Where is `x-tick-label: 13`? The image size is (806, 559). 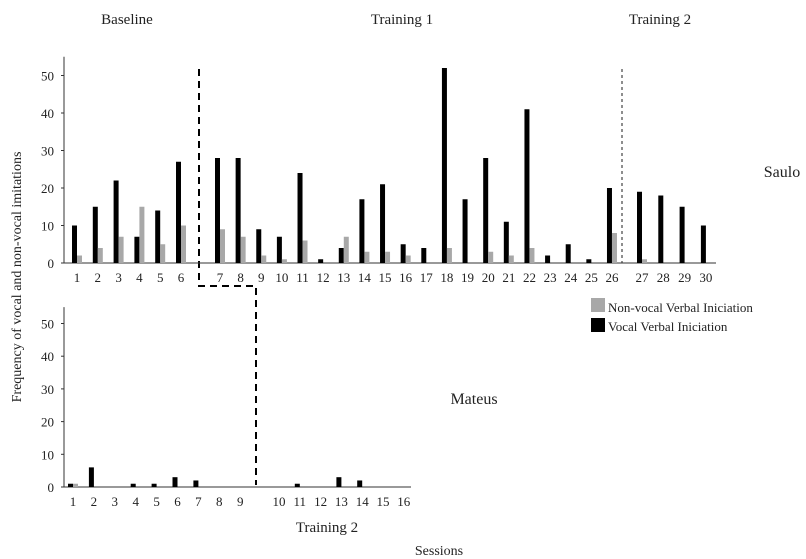
x-tick-label: 13 is located at coordinates (341, 501).